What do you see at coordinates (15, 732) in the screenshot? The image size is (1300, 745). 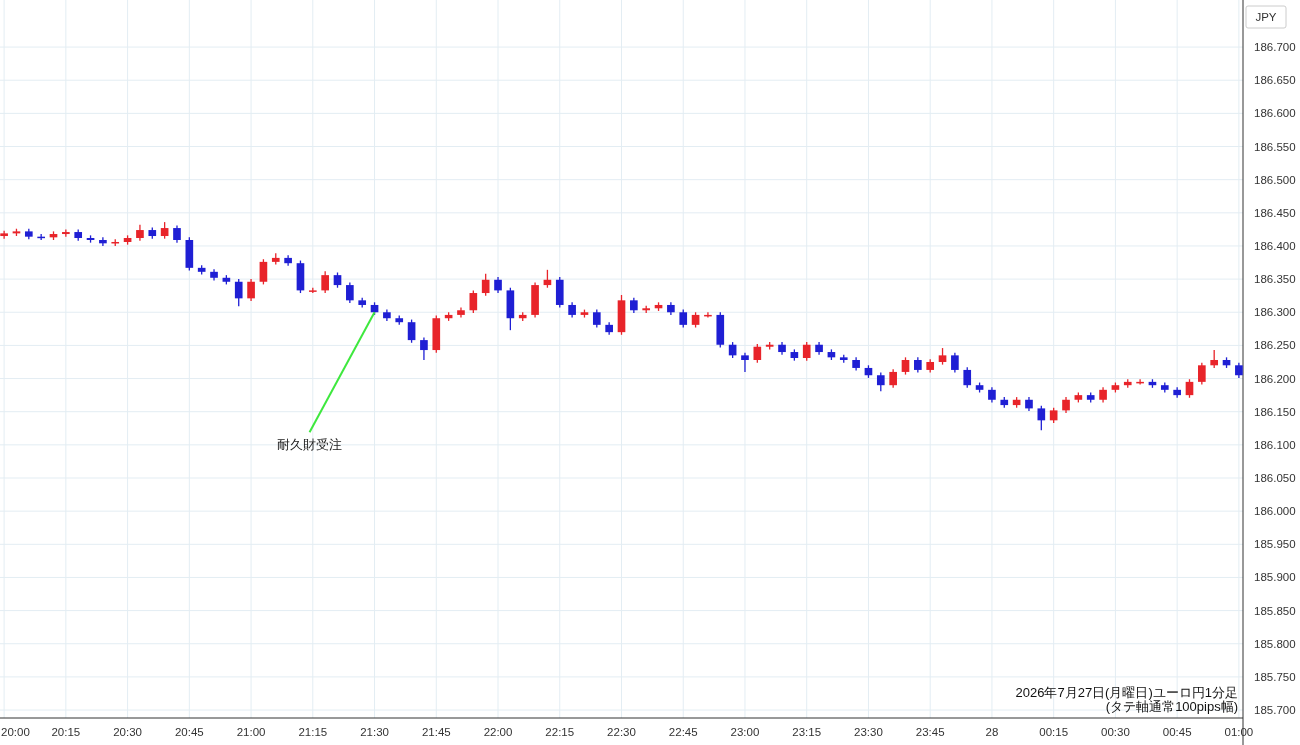 I see `x-tick-label: 20:00` at bounding box center [15, 732].